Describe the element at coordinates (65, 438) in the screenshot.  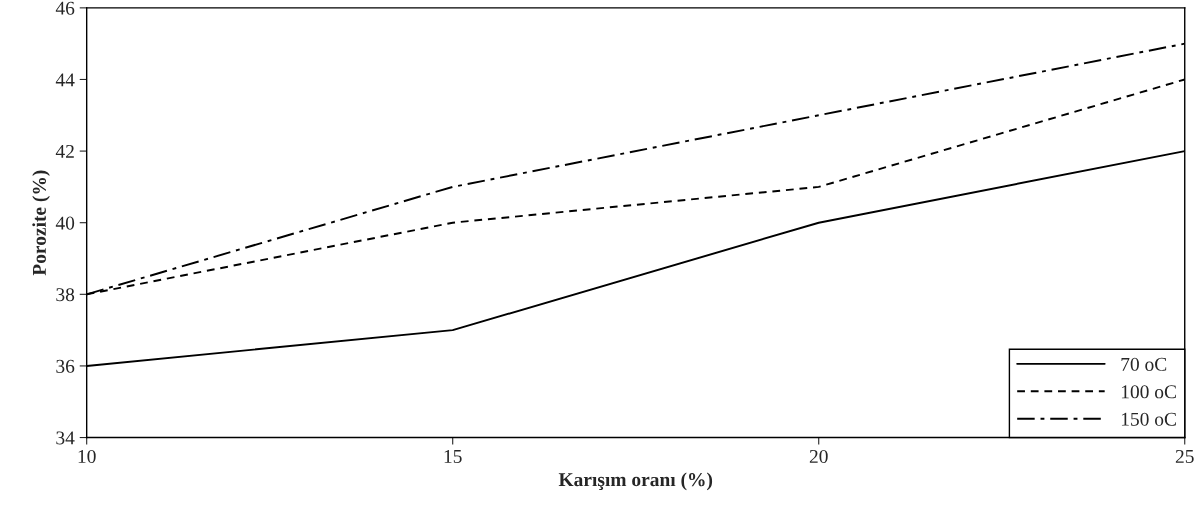
I see `y-tick-label: 34` at that location.